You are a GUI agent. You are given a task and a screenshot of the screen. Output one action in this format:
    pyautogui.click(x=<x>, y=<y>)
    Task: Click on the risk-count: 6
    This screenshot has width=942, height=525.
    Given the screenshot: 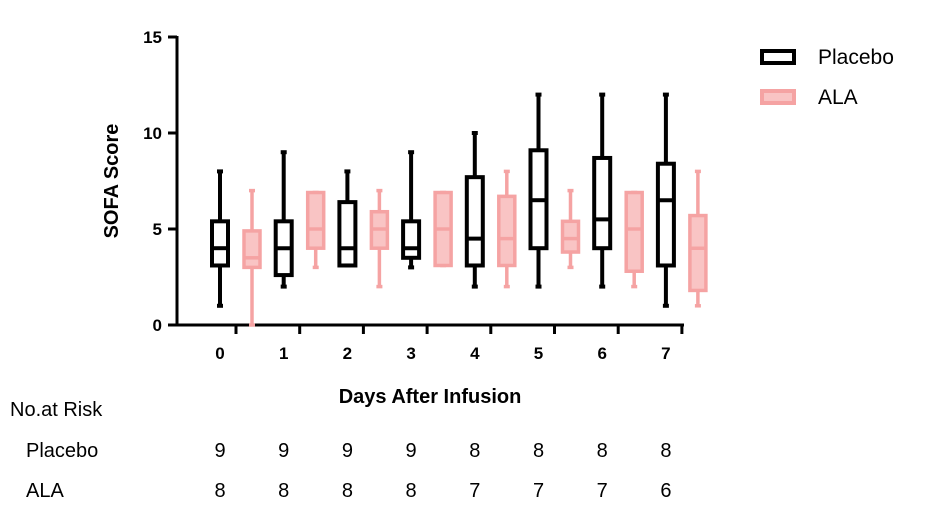 What is the action you would take?
    pyautogui.click(x=666, y=491)
    